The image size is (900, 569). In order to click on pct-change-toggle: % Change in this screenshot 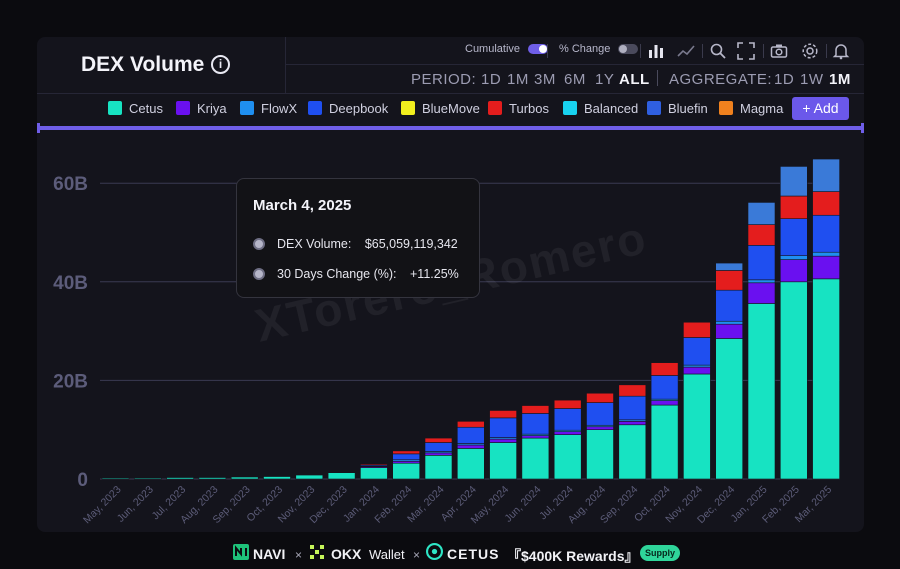, I will do `click(599, 49)`.